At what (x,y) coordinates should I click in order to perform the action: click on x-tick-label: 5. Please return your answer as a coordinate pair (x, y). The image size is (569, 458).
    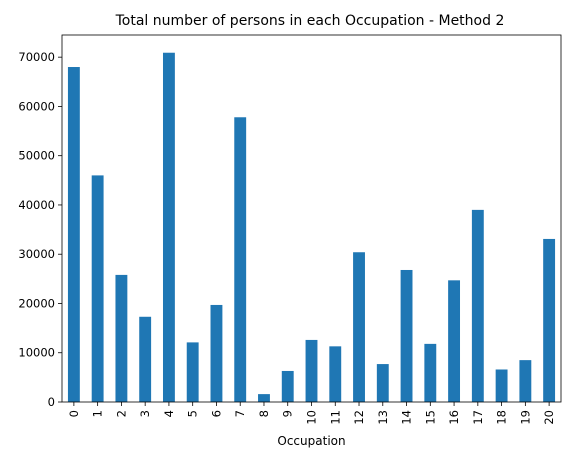
    Looking at the image, I should click on (193, 413).